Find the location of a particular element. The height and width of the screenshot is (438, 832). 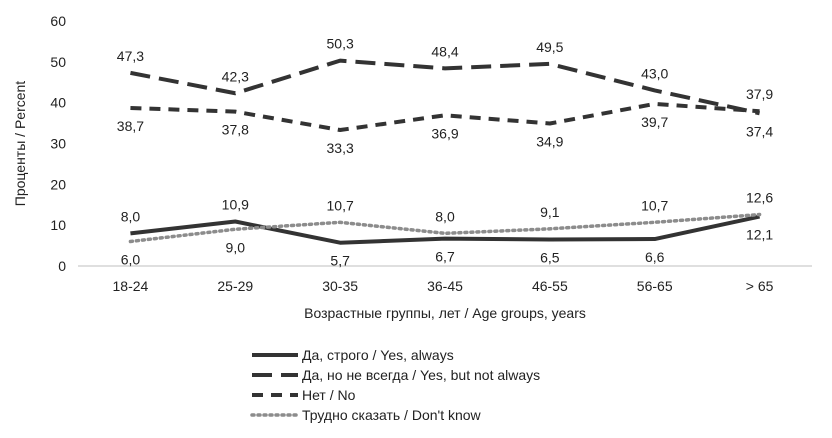

data-label: 36,9 is located at coordinates (444, 133).